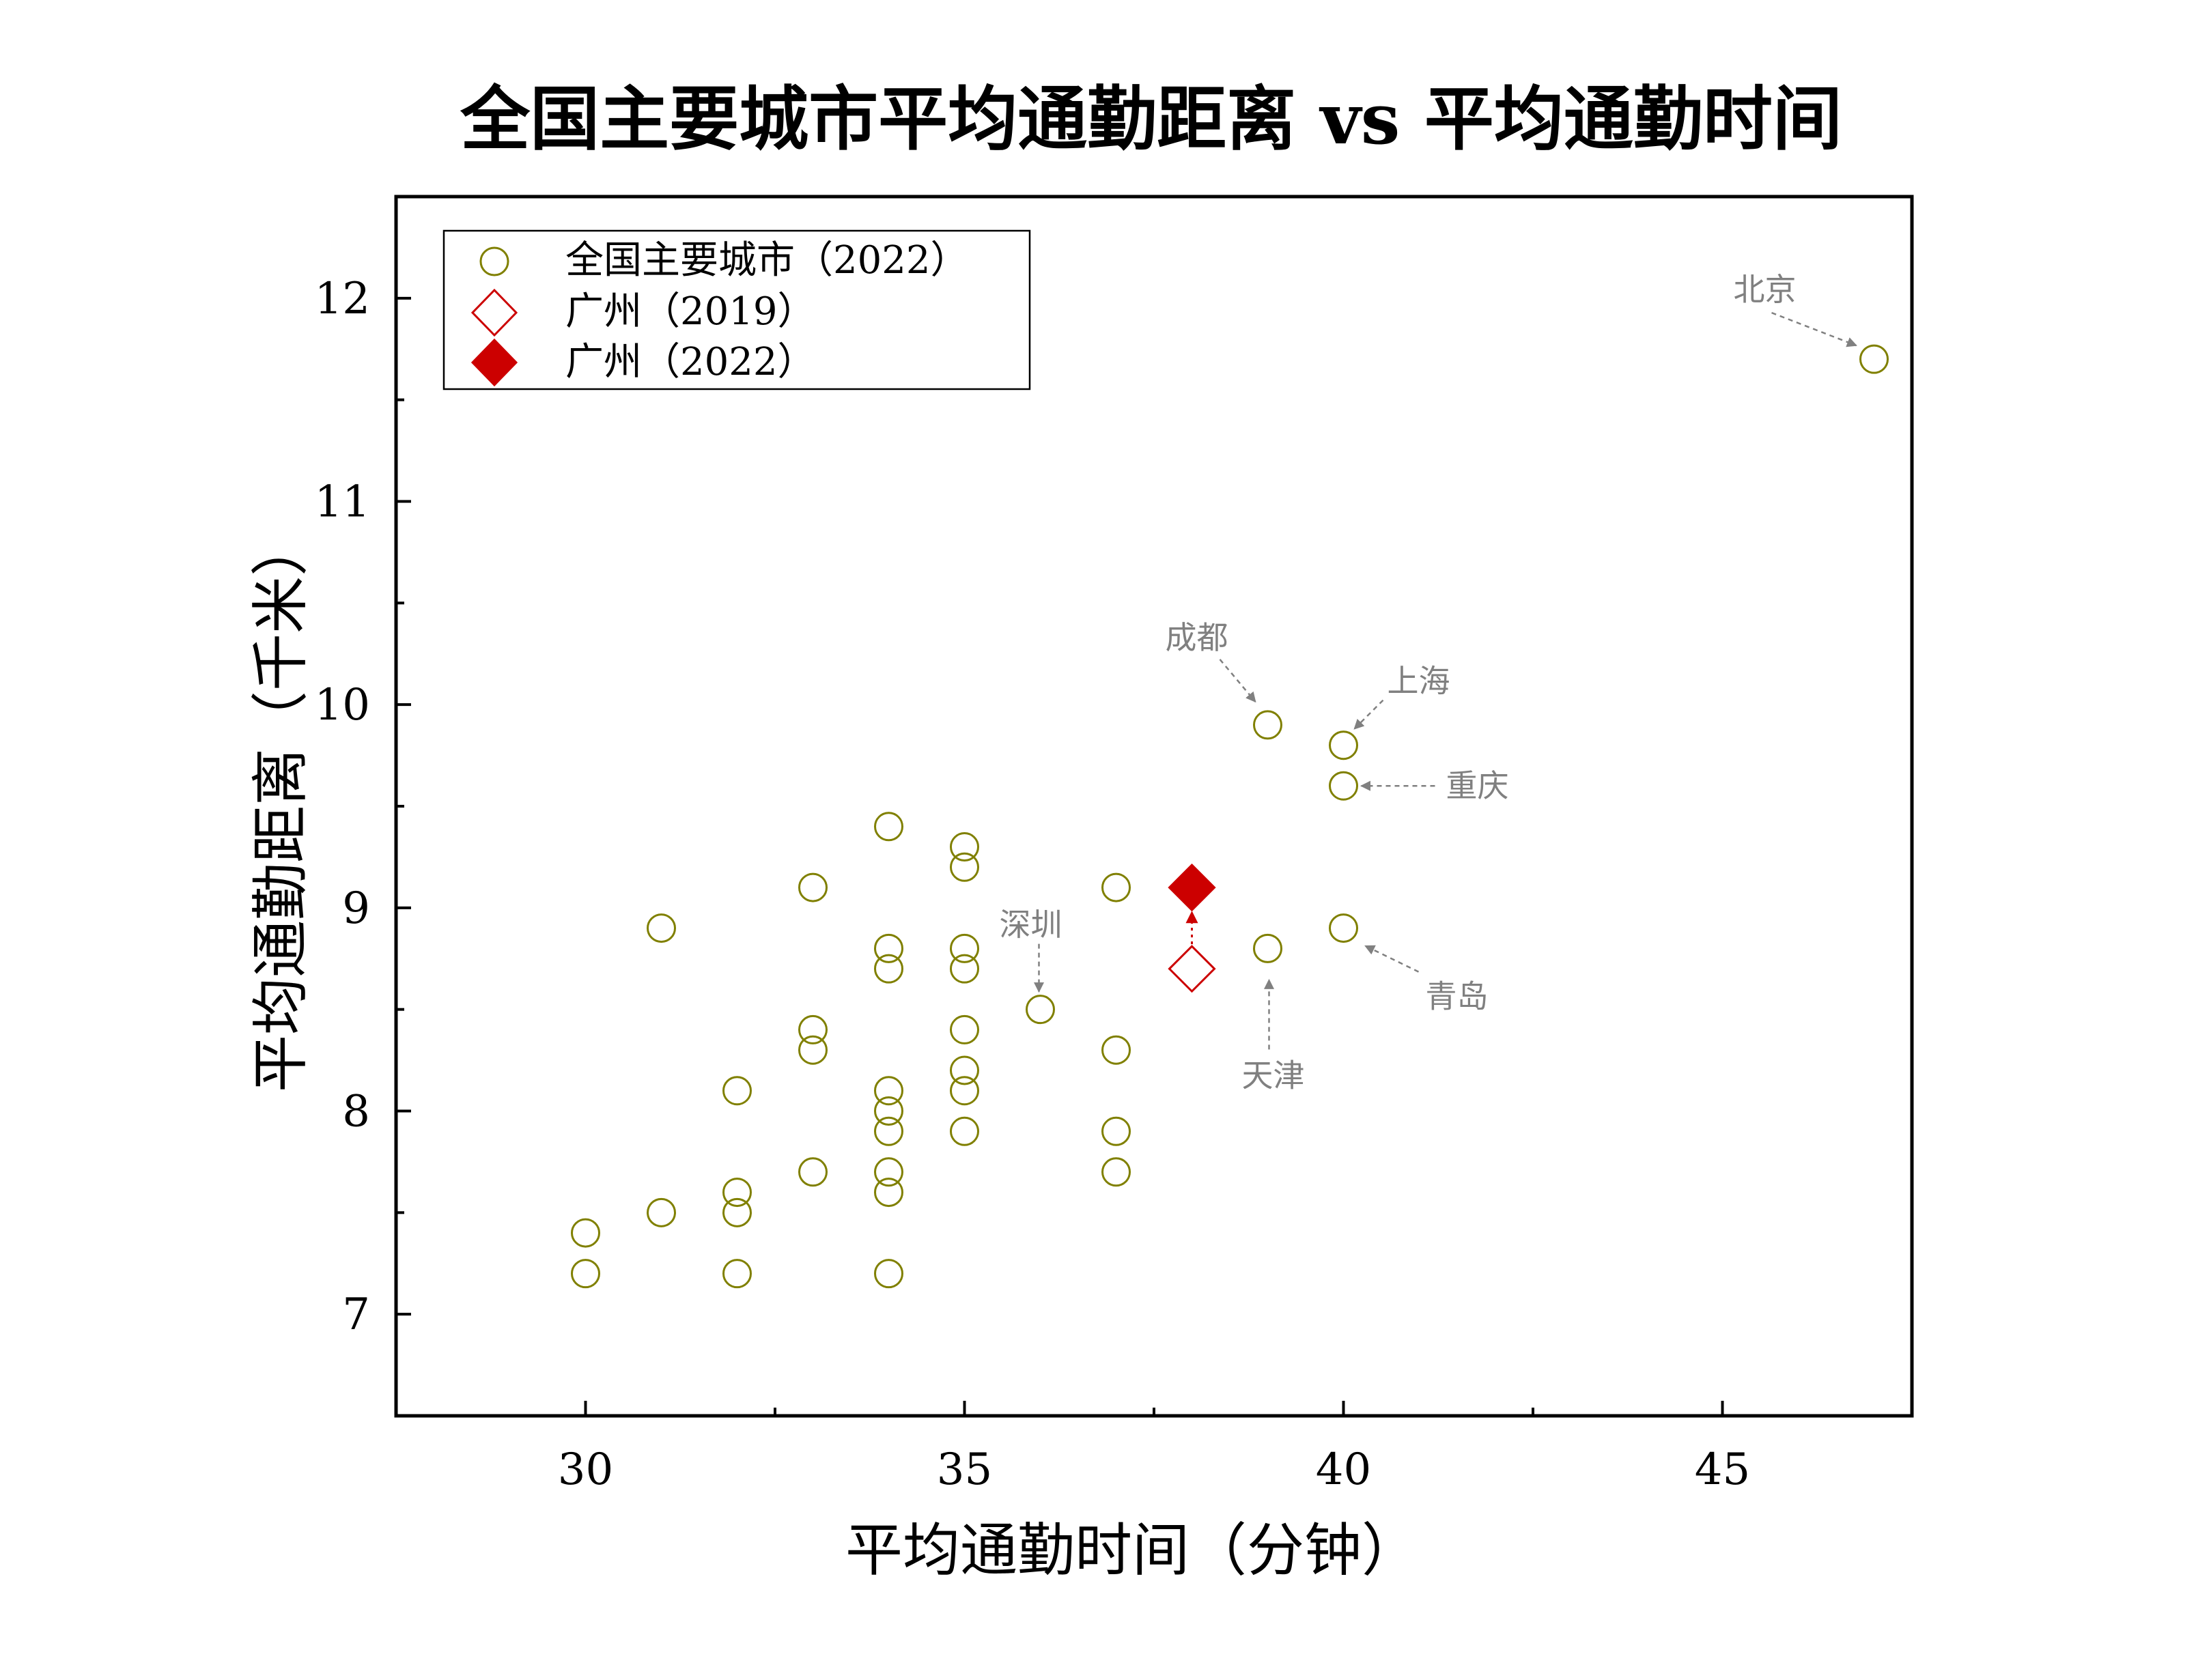 The width and height of the screenshot is (2196, 1680). I want to click on chart-title: 全国主要城市平均通勤距离 vs 平均通勤时间, so click(1151, 119).